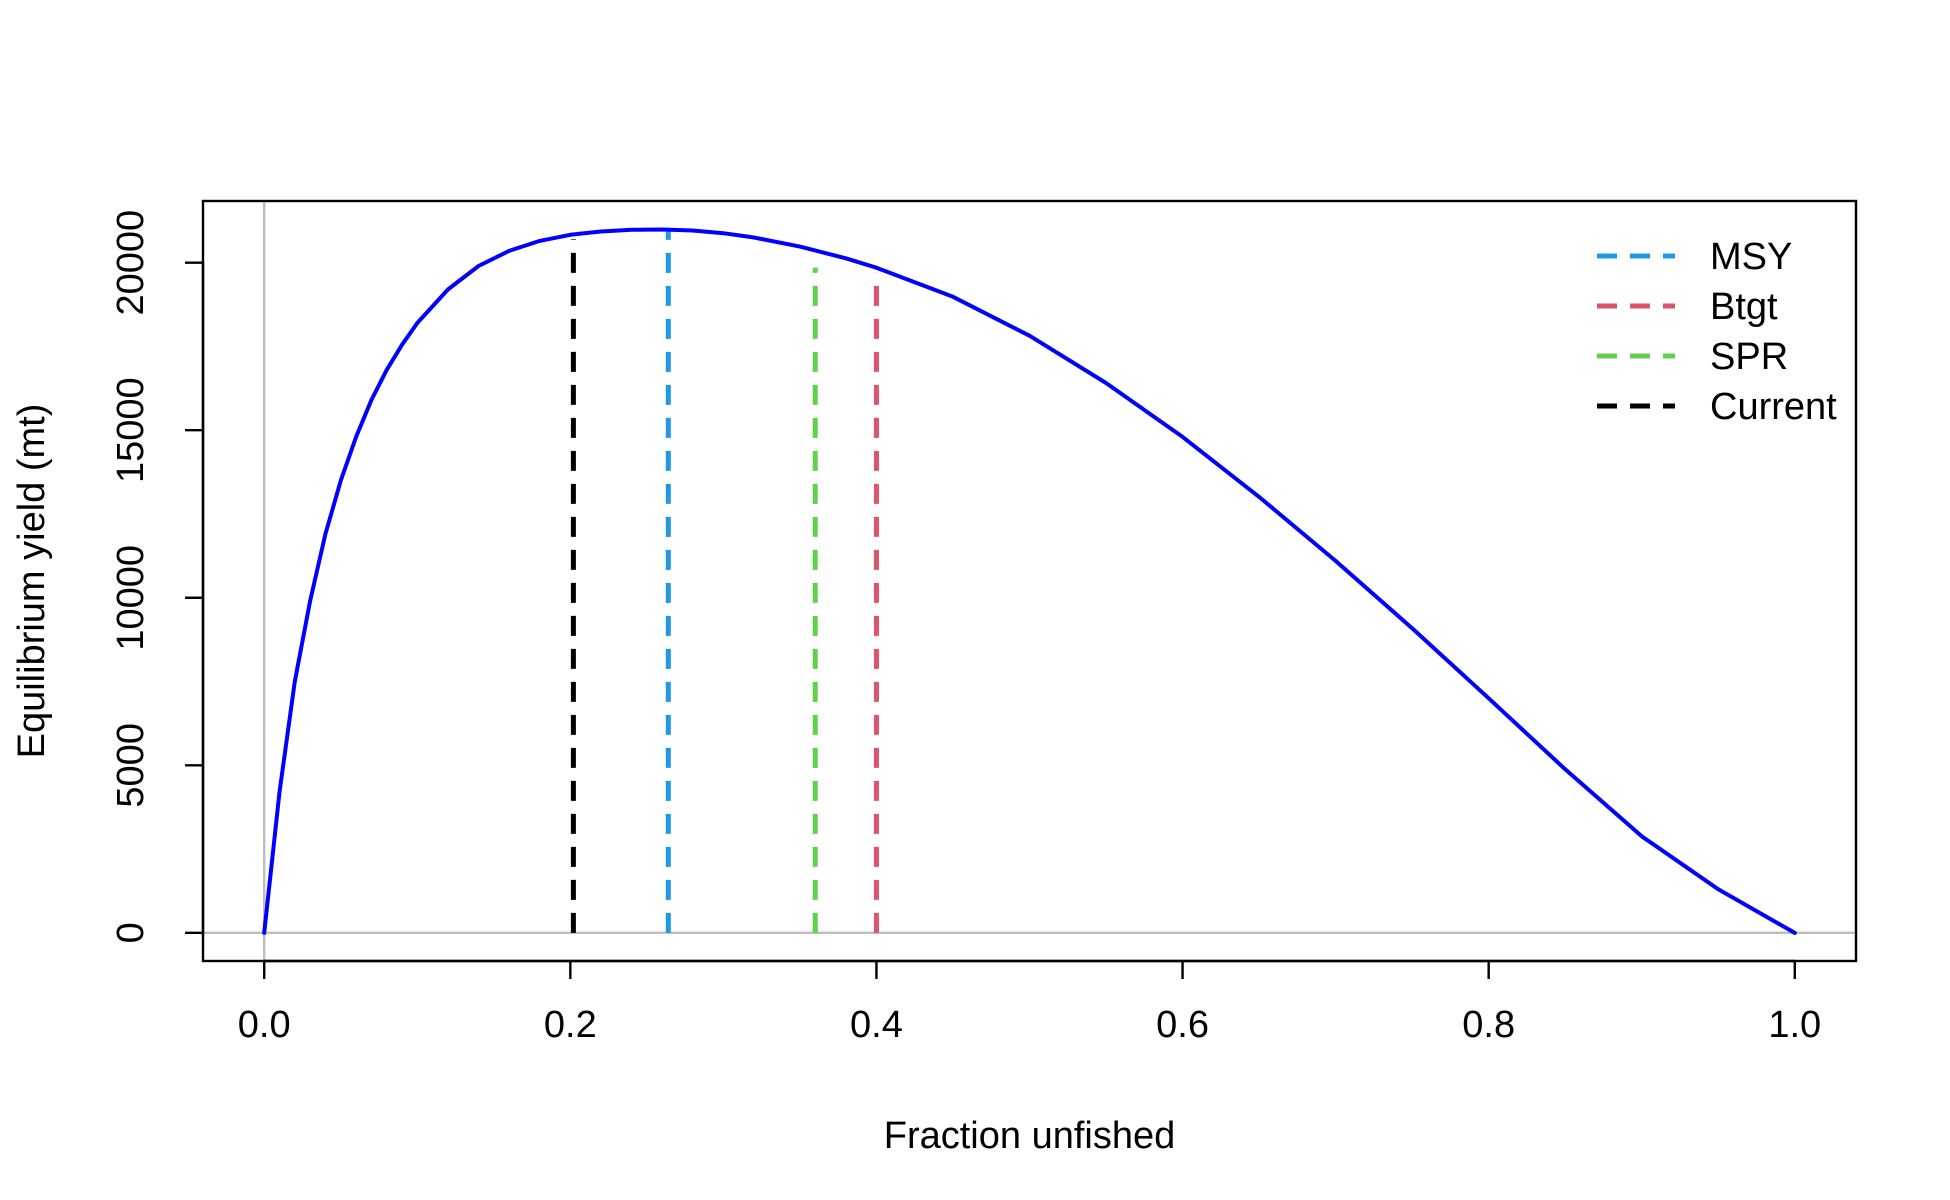  I want to click on reference-point-lines, so click(724, 581).